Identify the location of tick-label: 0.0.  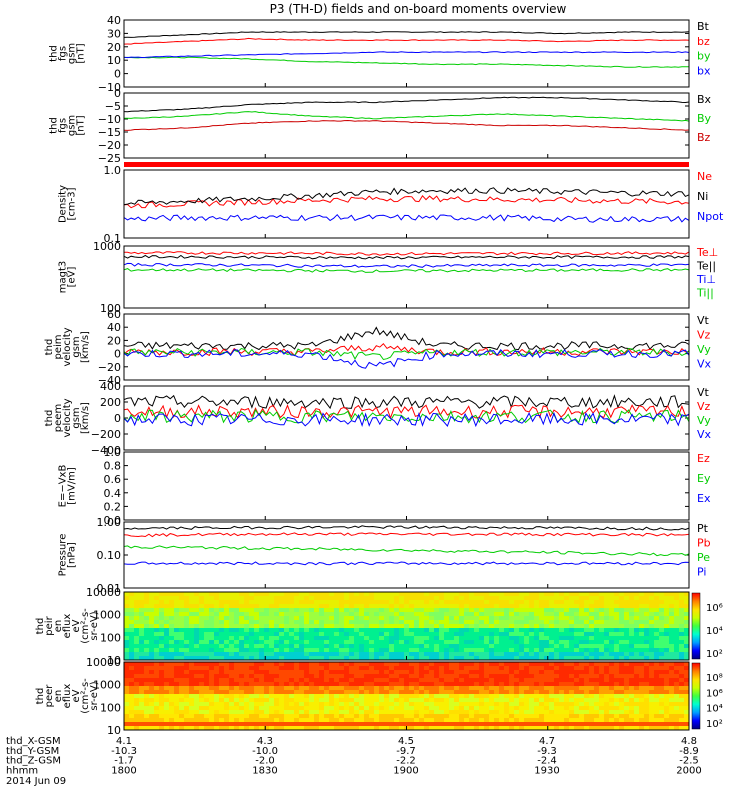
(113, 520).